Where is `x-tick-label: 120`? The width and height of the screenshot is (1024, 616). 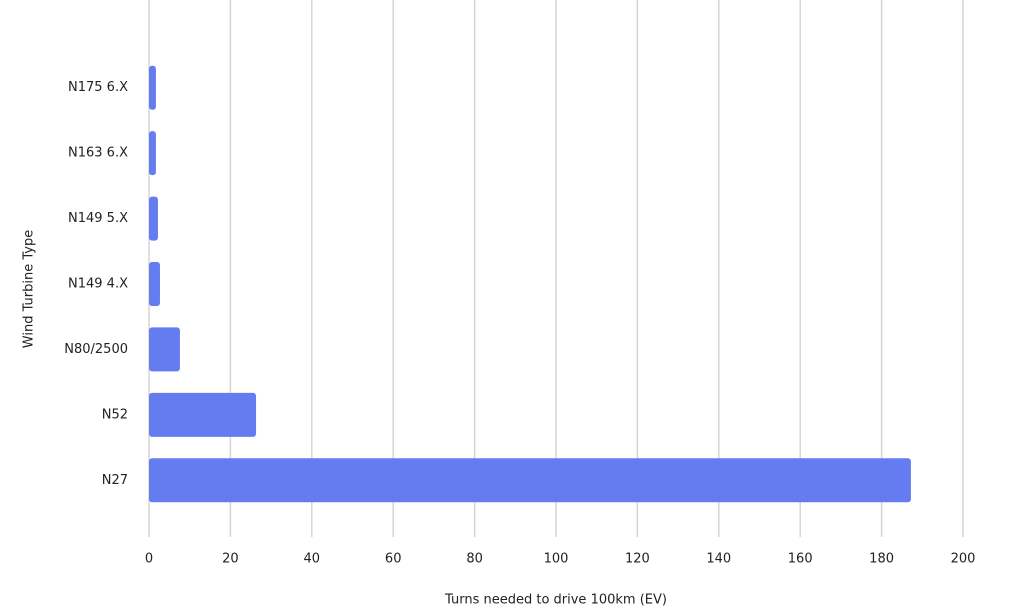 x-tick-label: 120 is located at coordinates (637, 559).